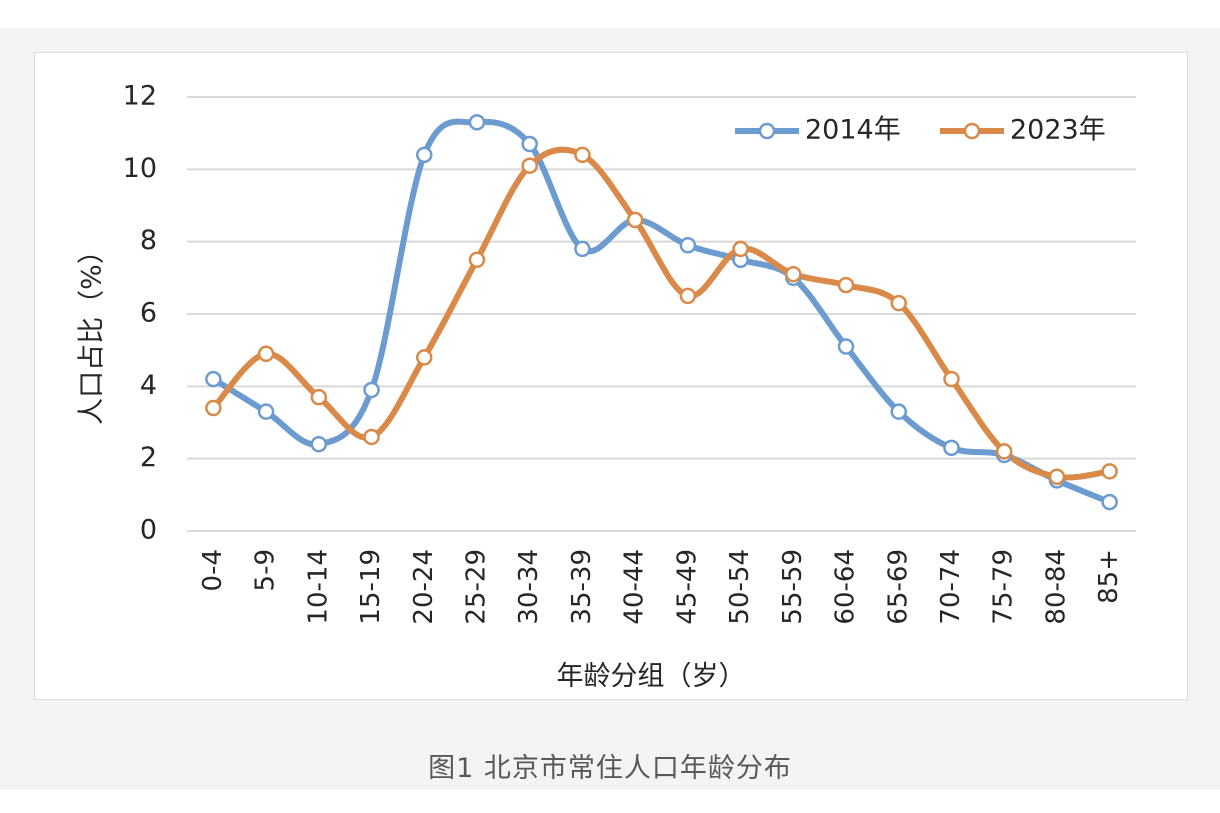 The image size is (1220, 813). What do you see at coordinates (476, 587) in the screenshot?
I see `x-tick-label: 25-29` at bounding box center [476, 587].